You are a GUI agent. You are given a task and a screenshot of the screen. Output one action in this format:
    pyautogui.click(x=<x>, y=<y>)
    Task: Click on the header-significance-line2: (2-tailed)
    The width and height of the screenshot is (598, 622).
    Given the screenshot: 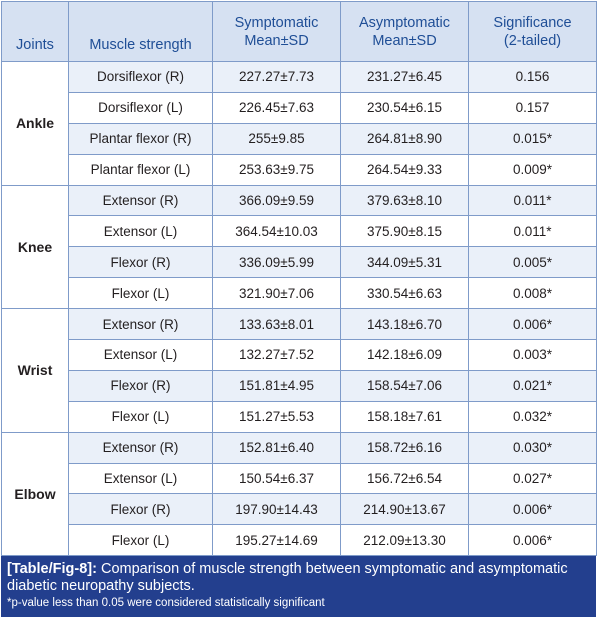 What is the action you would take?
    pyautogui.click(x=532, y=40)
    